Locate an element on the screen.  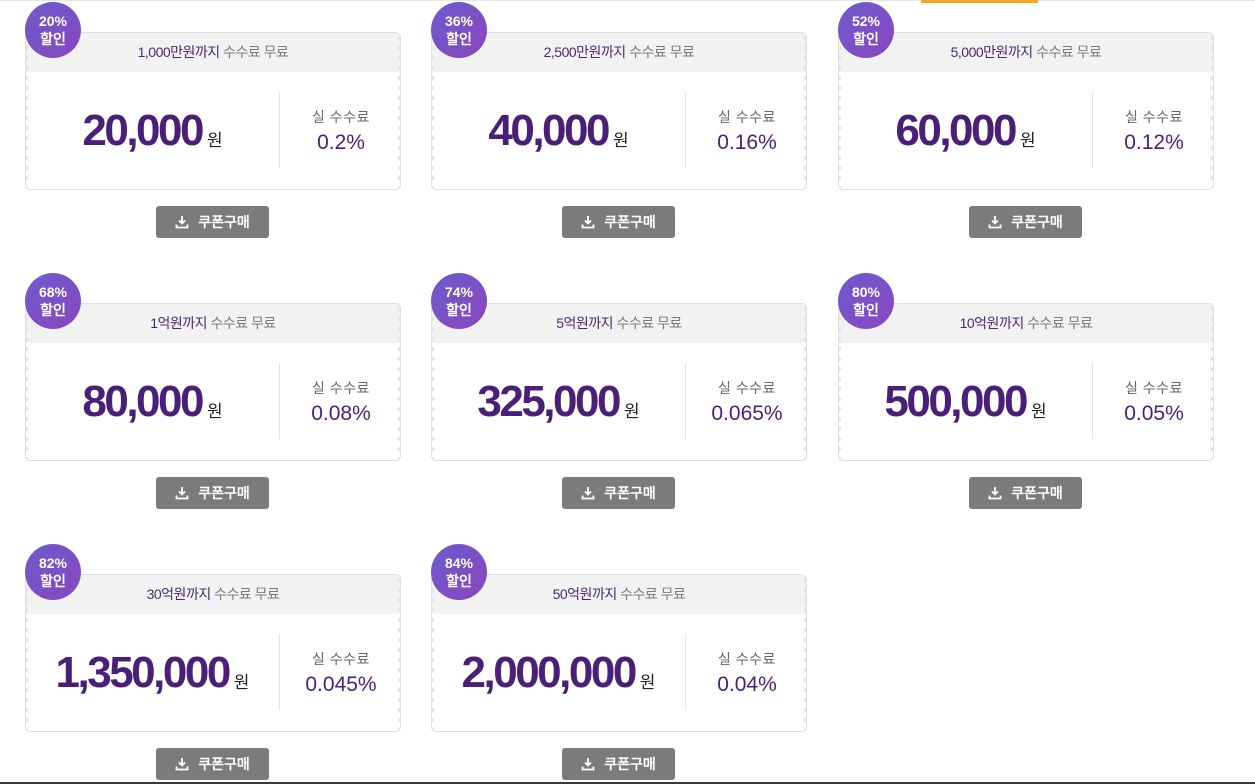
coupon-ticket: 10억원까지 수수료 무료 500,000 원 실 수수료 0.05% is located at coordinates (1026, 382).